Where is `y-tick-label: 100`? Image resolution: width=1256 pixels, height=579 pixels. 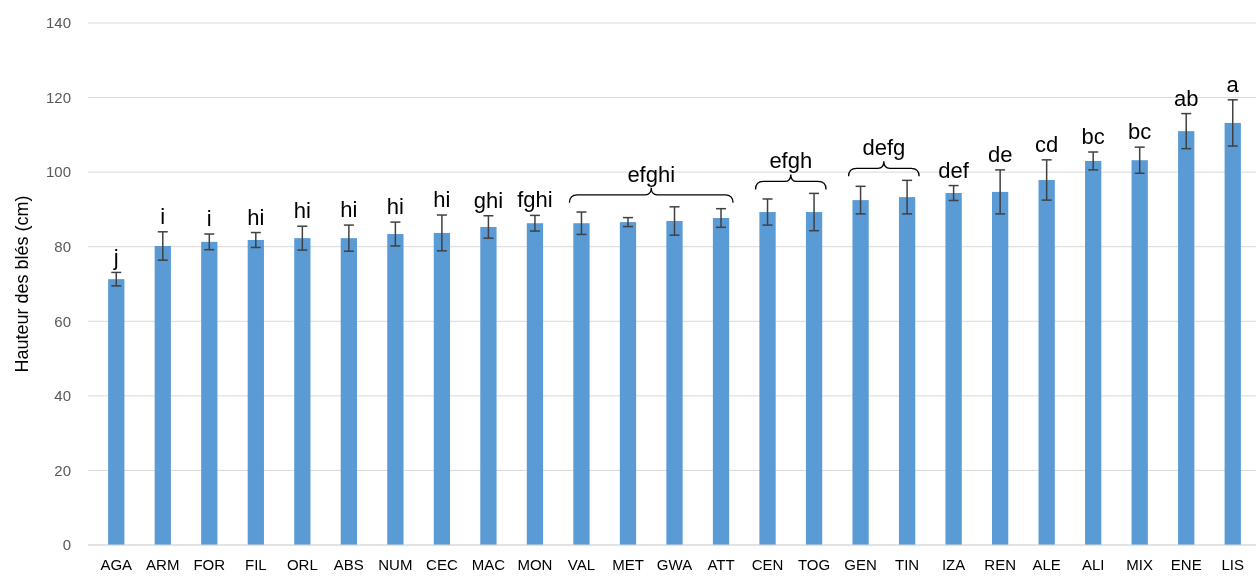 y-tick-label: 100 is located at coordinates (58, 172).